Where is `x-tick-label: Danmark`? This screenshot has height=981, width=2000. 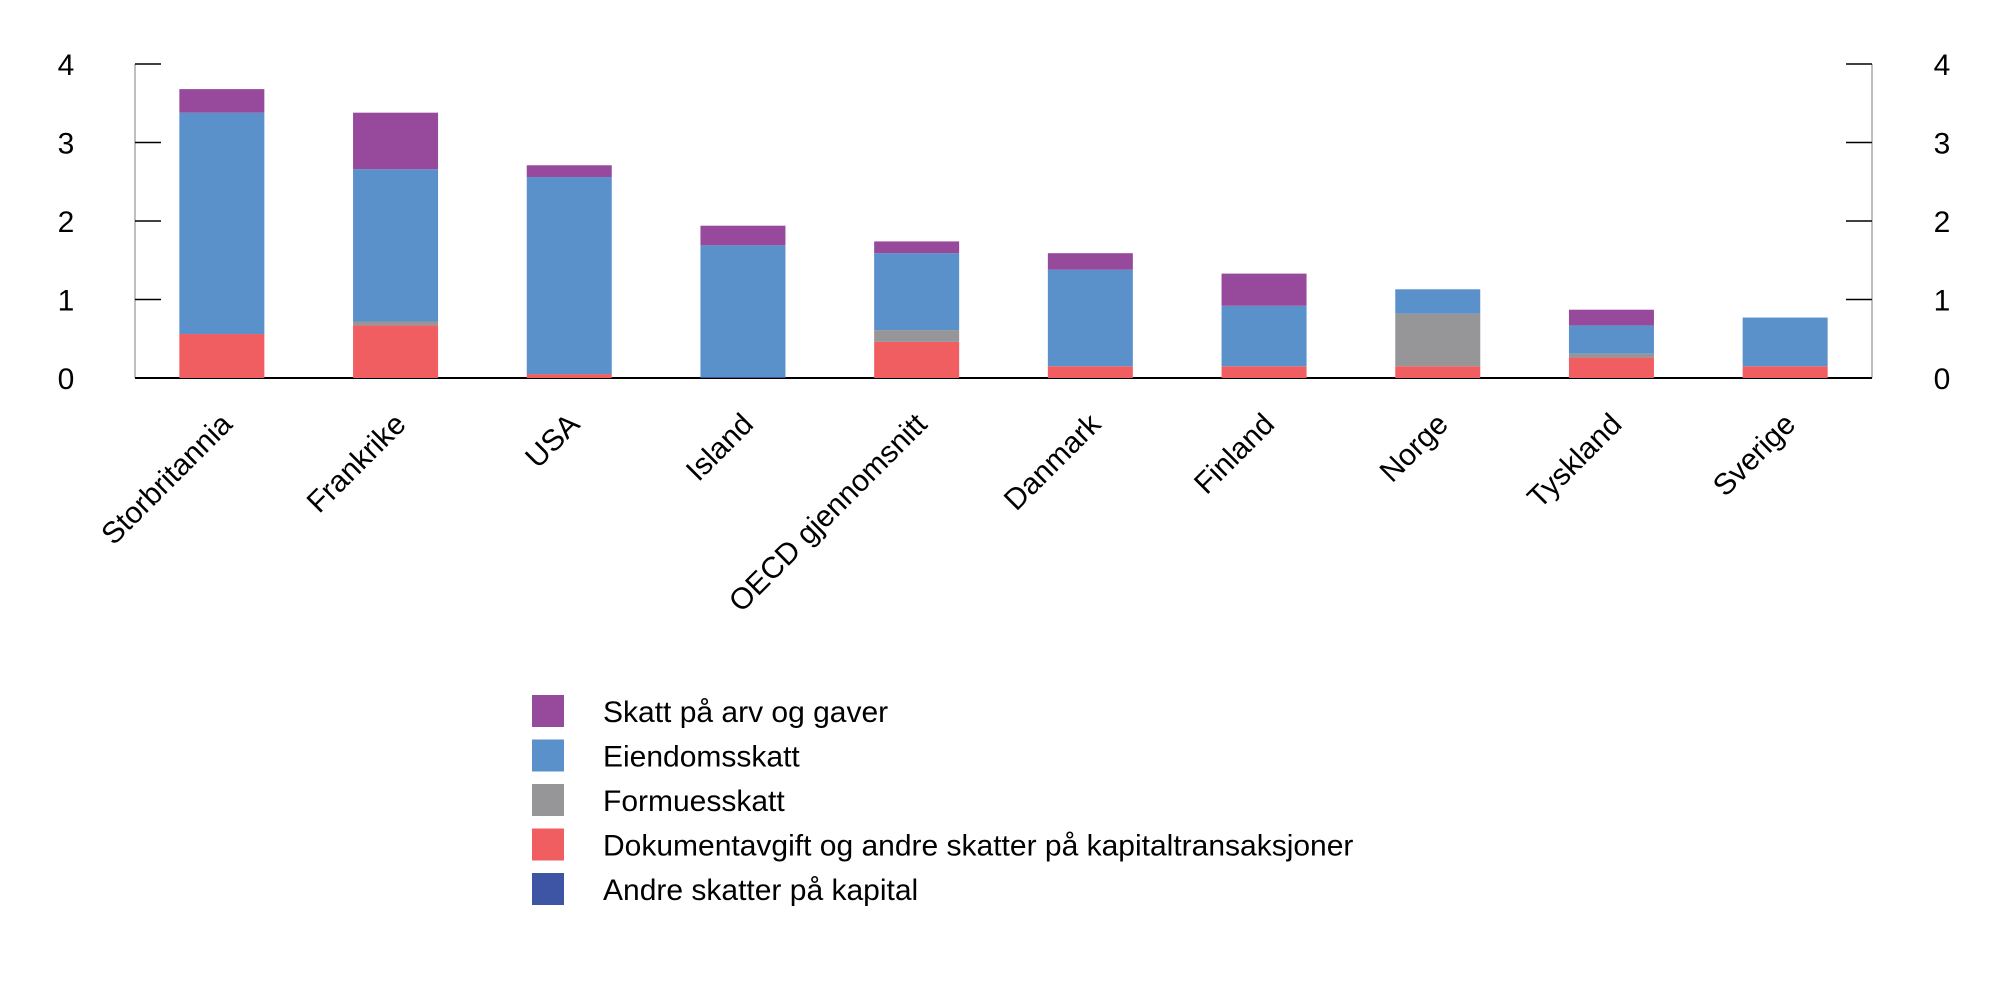
x-tick-label: Danmark is located at coordinates (1053, 462).